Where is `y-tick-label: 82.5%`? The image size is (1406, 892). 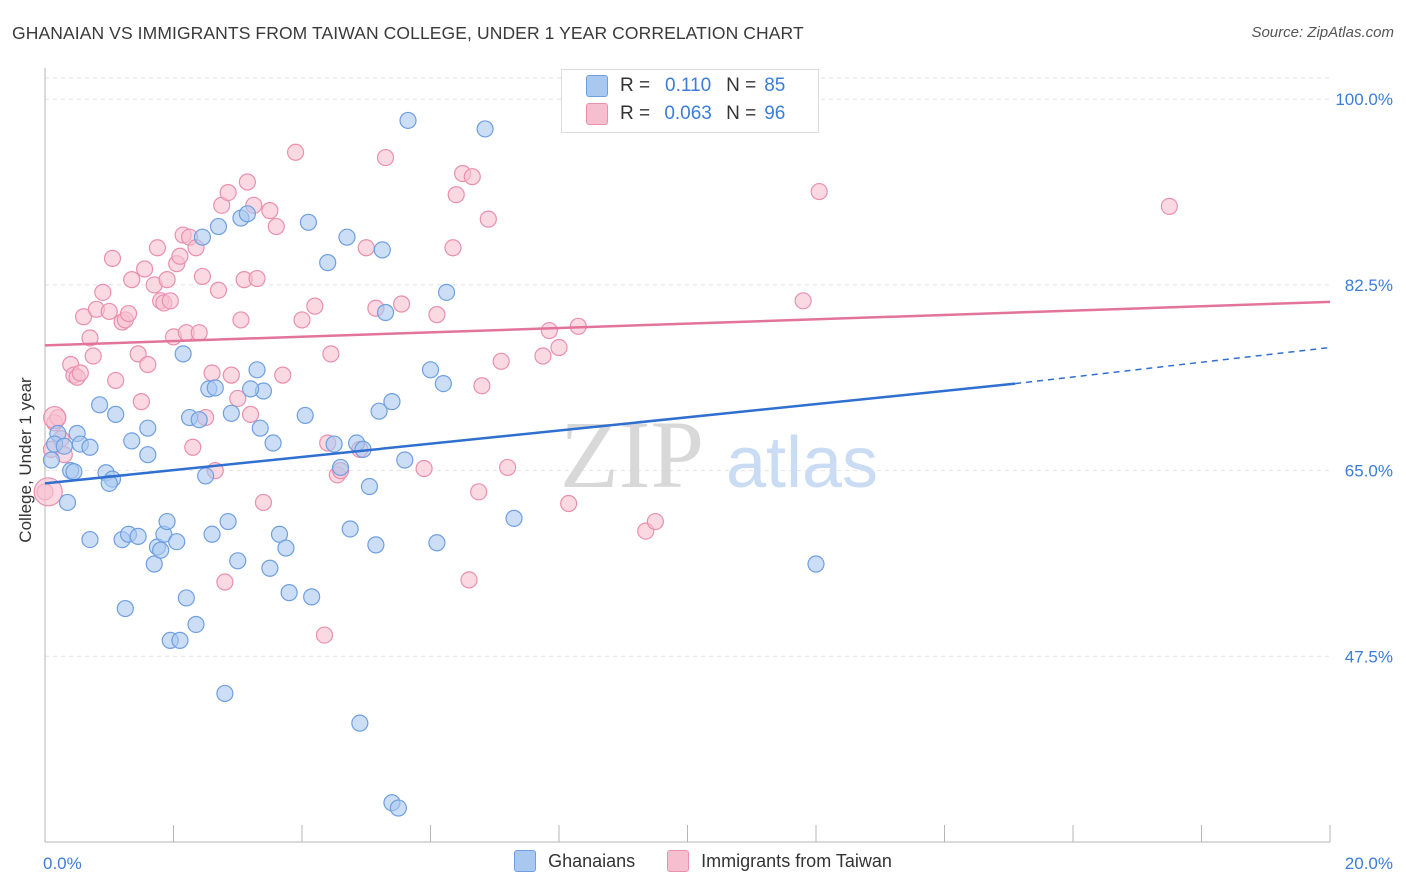 y-tick-label: 82.5% is located at coordinates (1369, 285).